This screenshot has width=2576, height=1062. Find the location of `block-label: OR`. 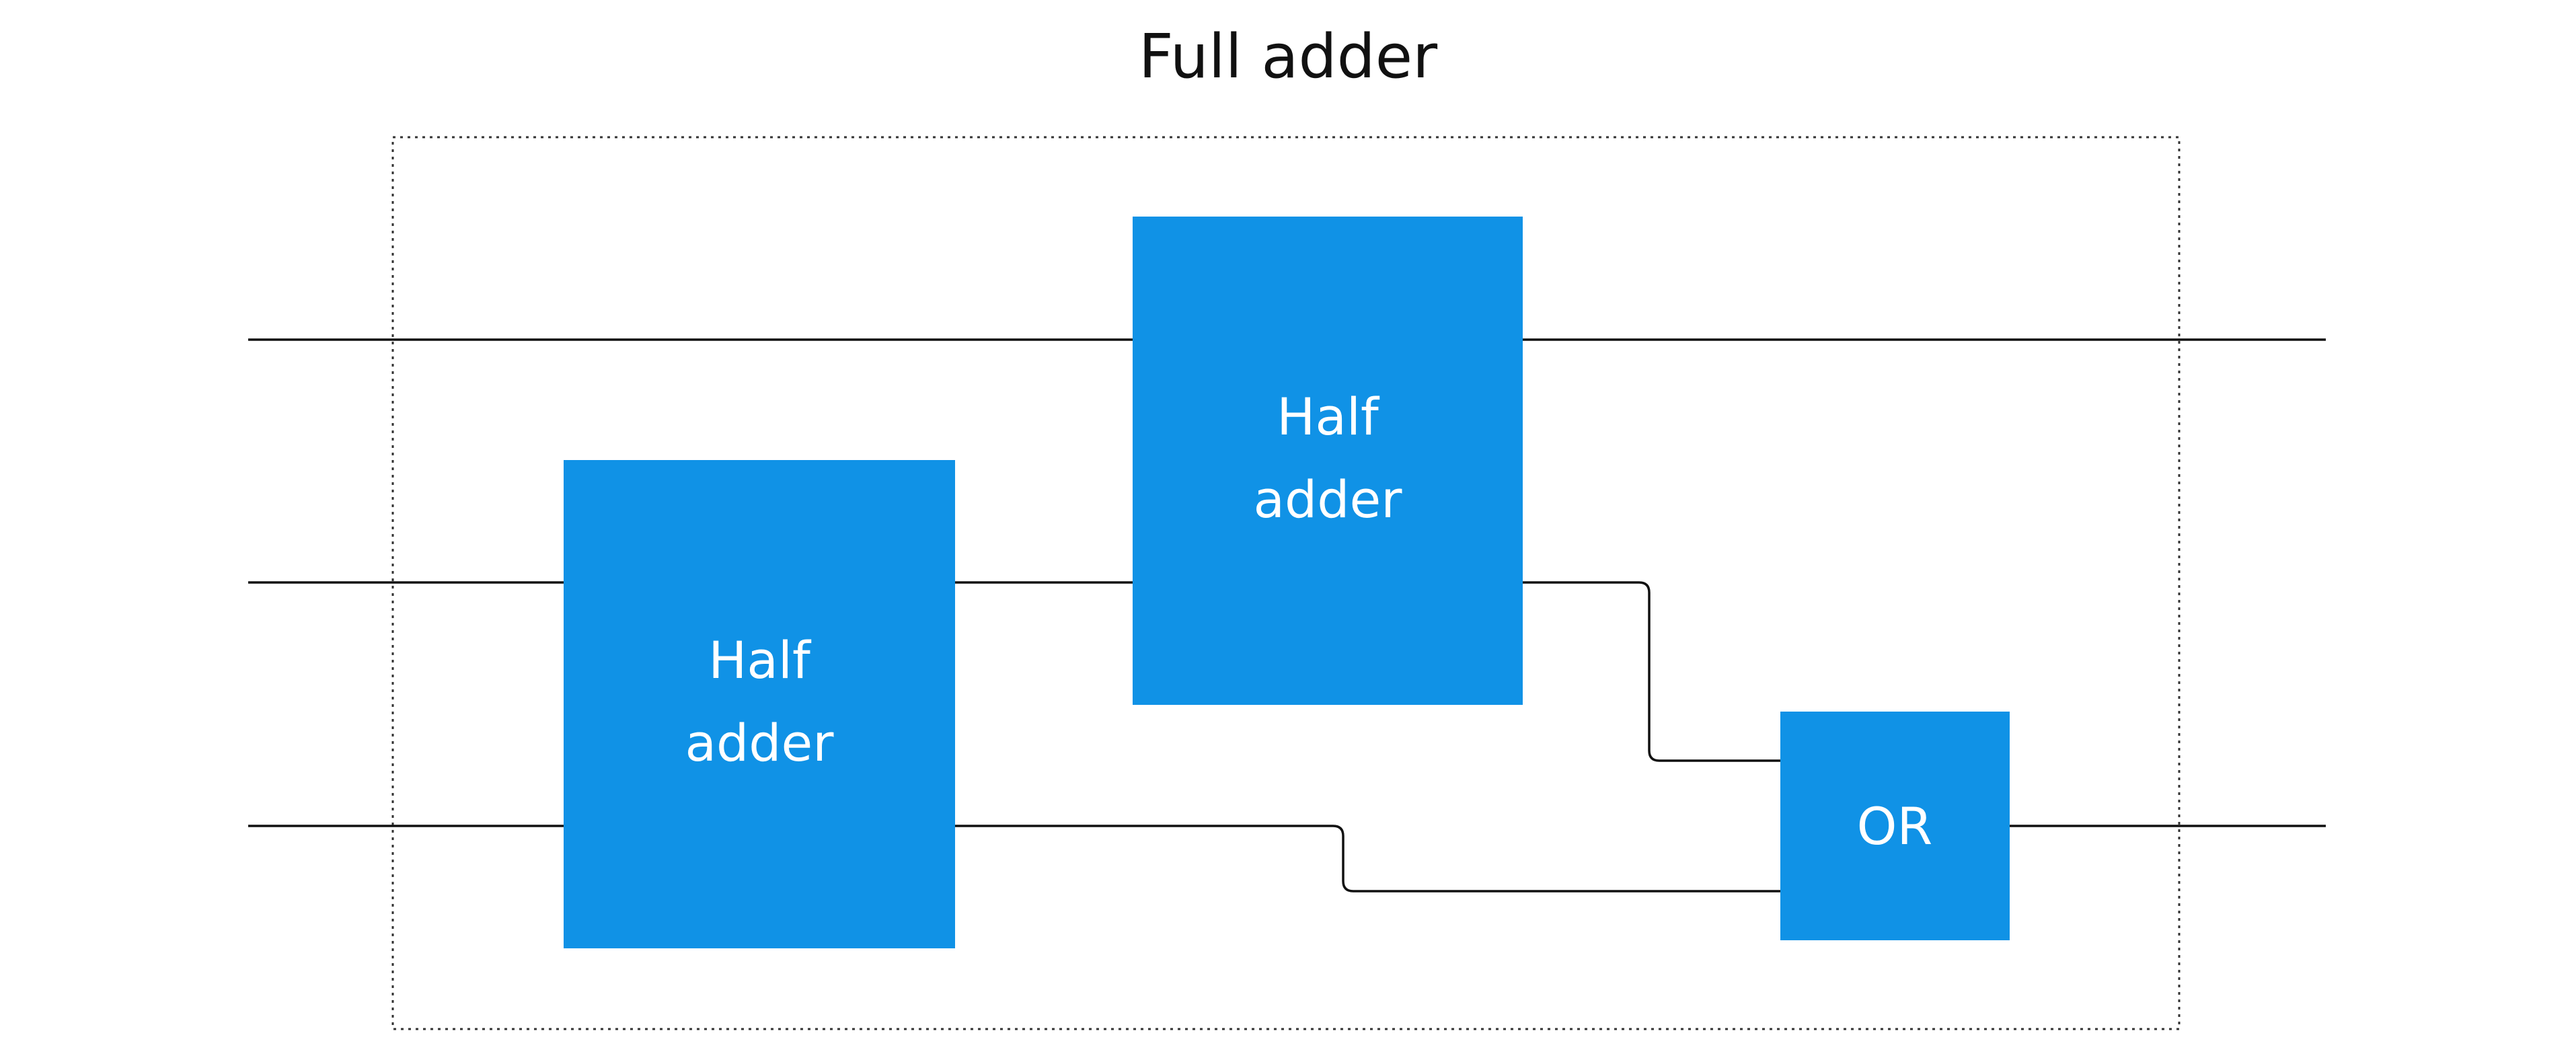

block-label: OR is located at coordinates (1895, 826).